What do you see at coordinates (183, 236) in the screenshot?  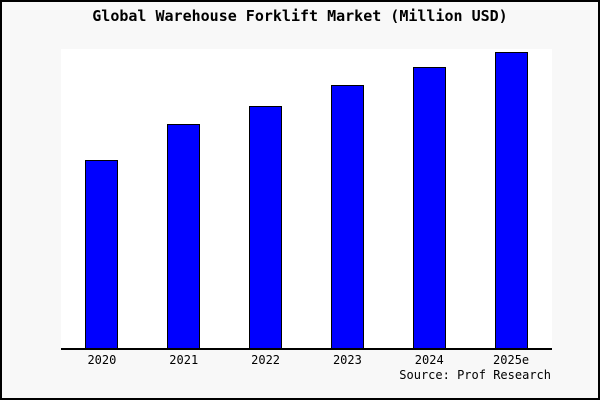 I see `bar-2021` at bounding box center [183, 236].